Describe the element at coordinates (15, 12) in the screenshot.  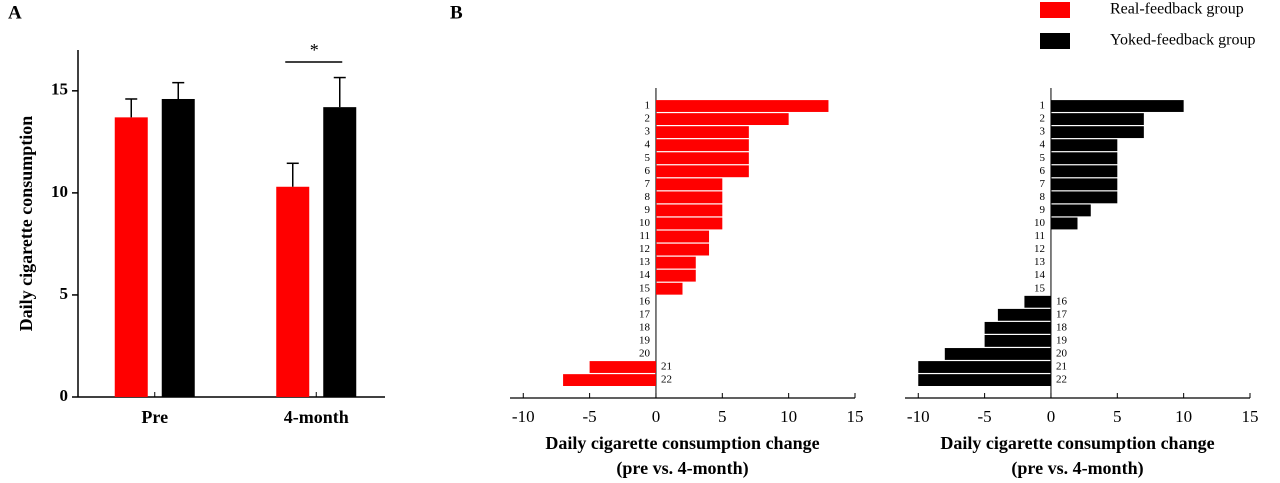
I see `panel-label: A` at that location.